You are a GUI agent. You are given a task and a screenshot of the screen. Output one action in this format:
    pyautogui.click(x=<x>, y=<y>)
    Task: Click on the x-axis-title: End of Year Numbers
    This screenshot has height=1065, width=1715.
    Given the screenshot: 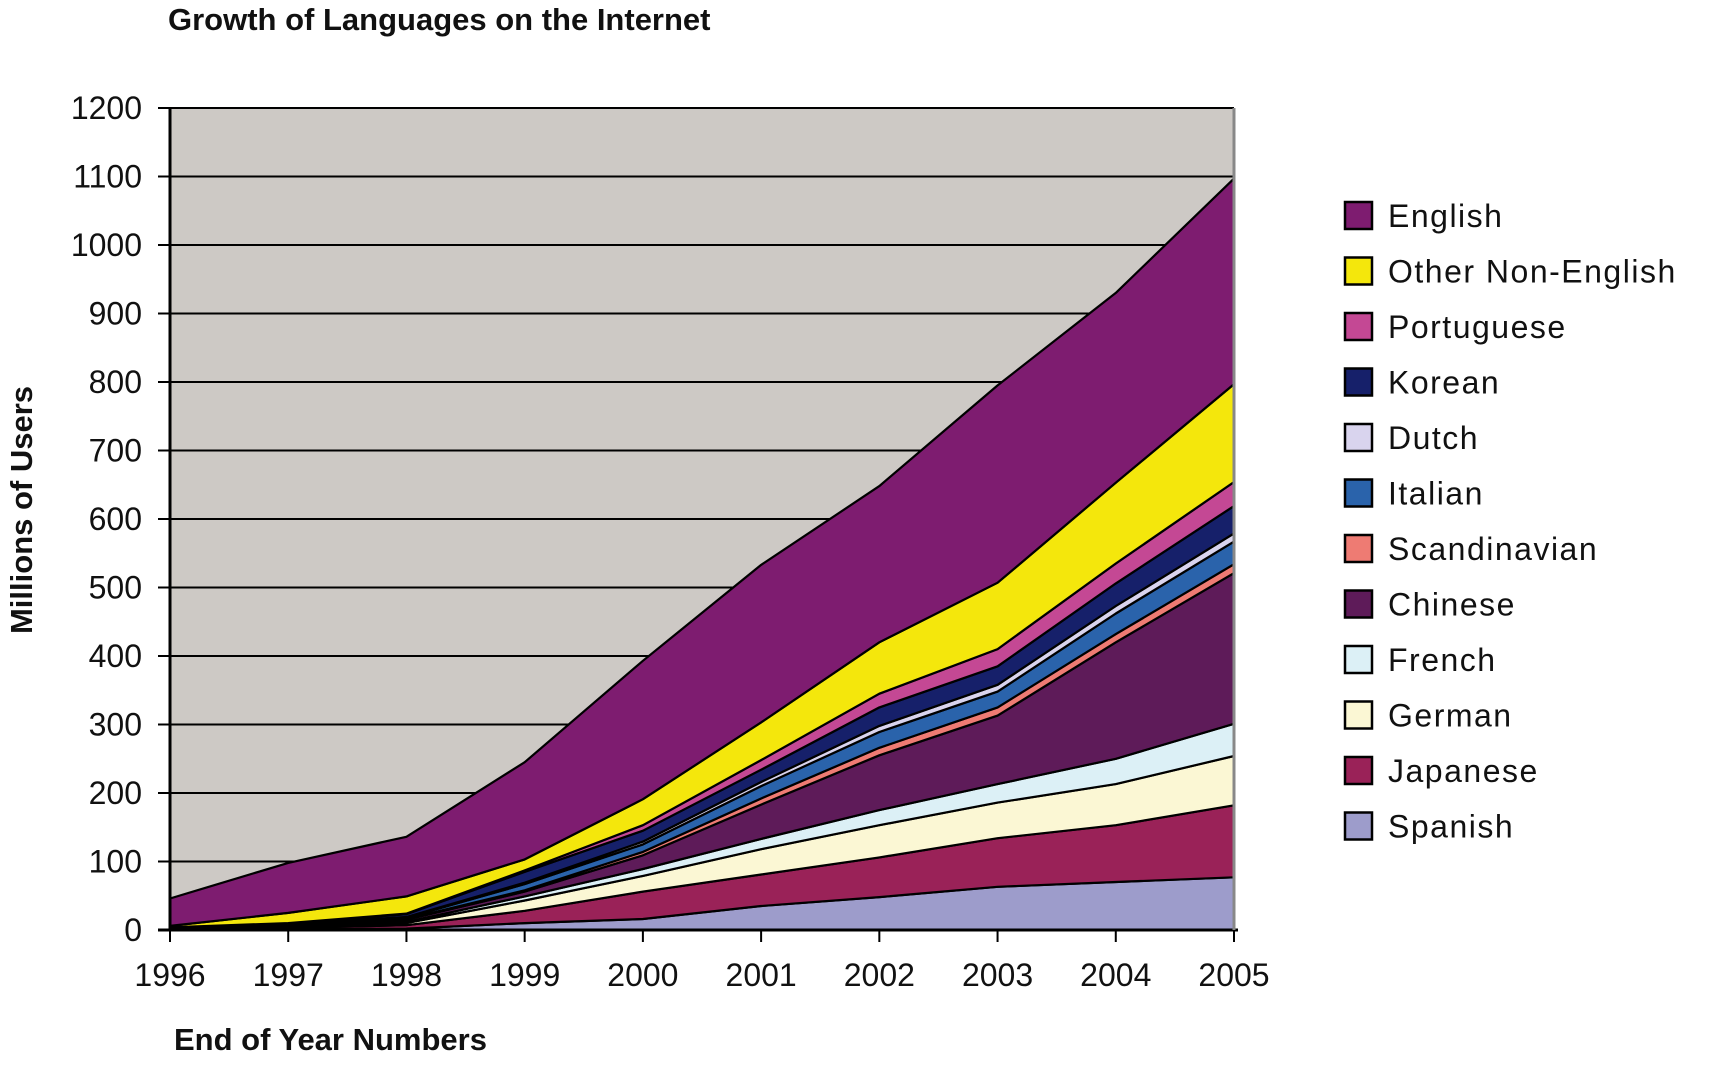 What is the action you would take?
    pyautogui.click(x=330, y=1039)
    